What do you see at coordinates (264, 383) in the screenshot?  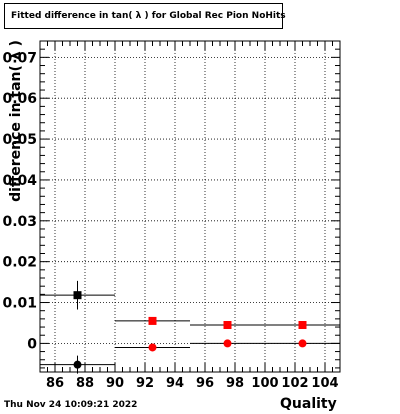 I see `x-tick-label: 100` at bounding box center [264, 383].